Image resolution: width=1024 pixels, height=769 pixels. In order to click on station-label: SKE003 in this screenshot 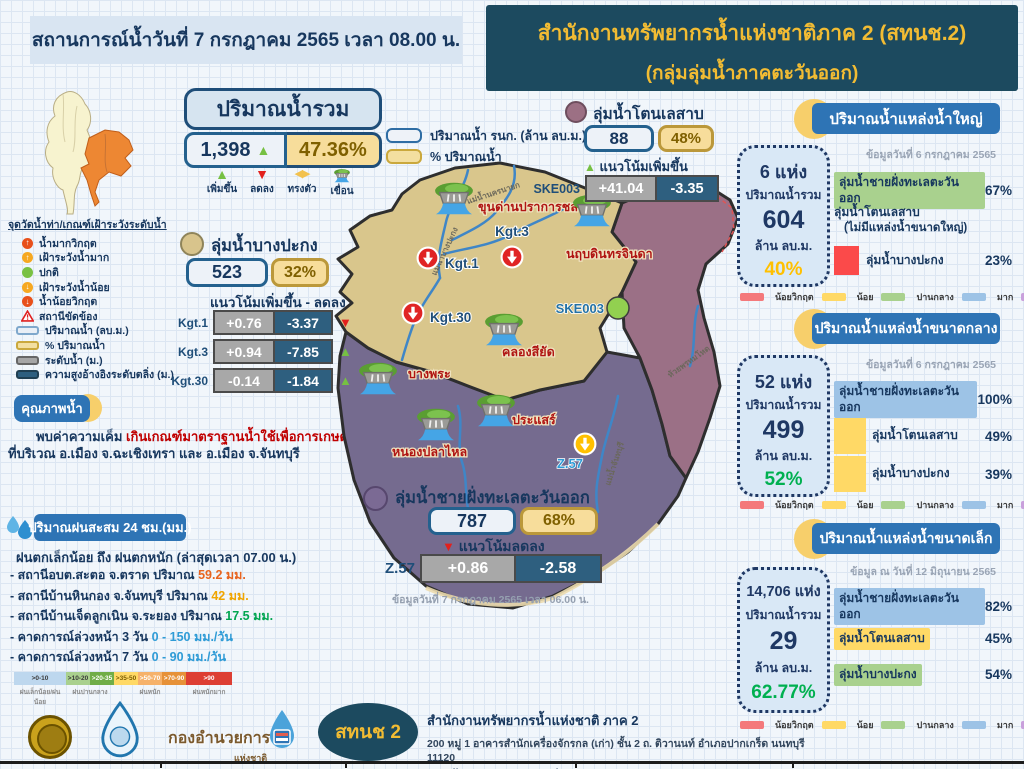, I will do `click(580, 308)`.